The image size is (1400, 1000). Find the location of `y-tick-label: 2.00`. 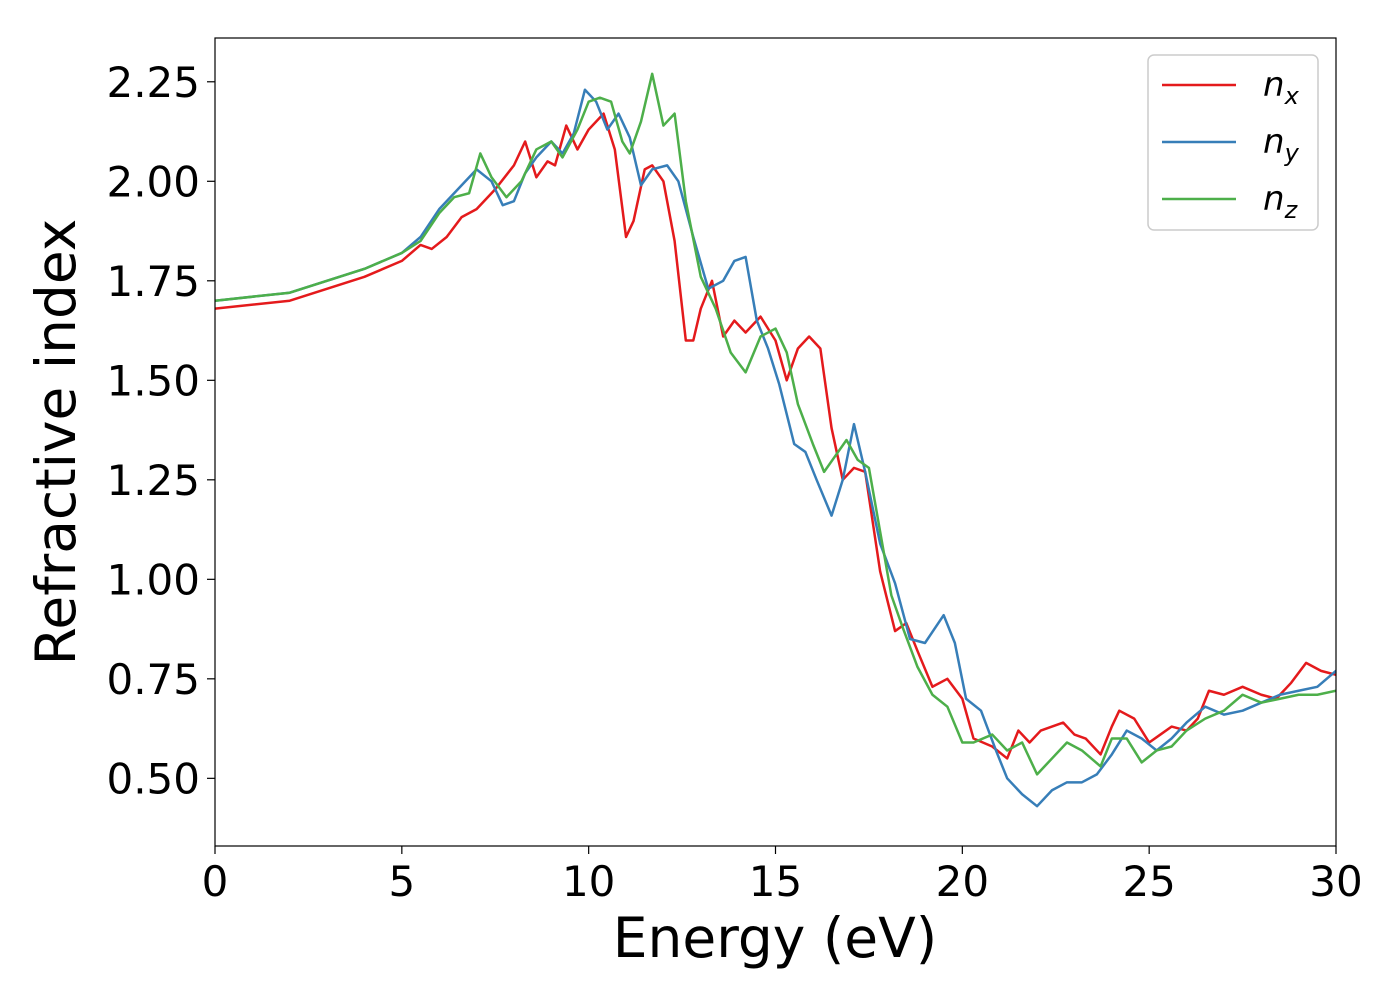

y-tick-label: 2.00 is located at coordinates (153, 181).